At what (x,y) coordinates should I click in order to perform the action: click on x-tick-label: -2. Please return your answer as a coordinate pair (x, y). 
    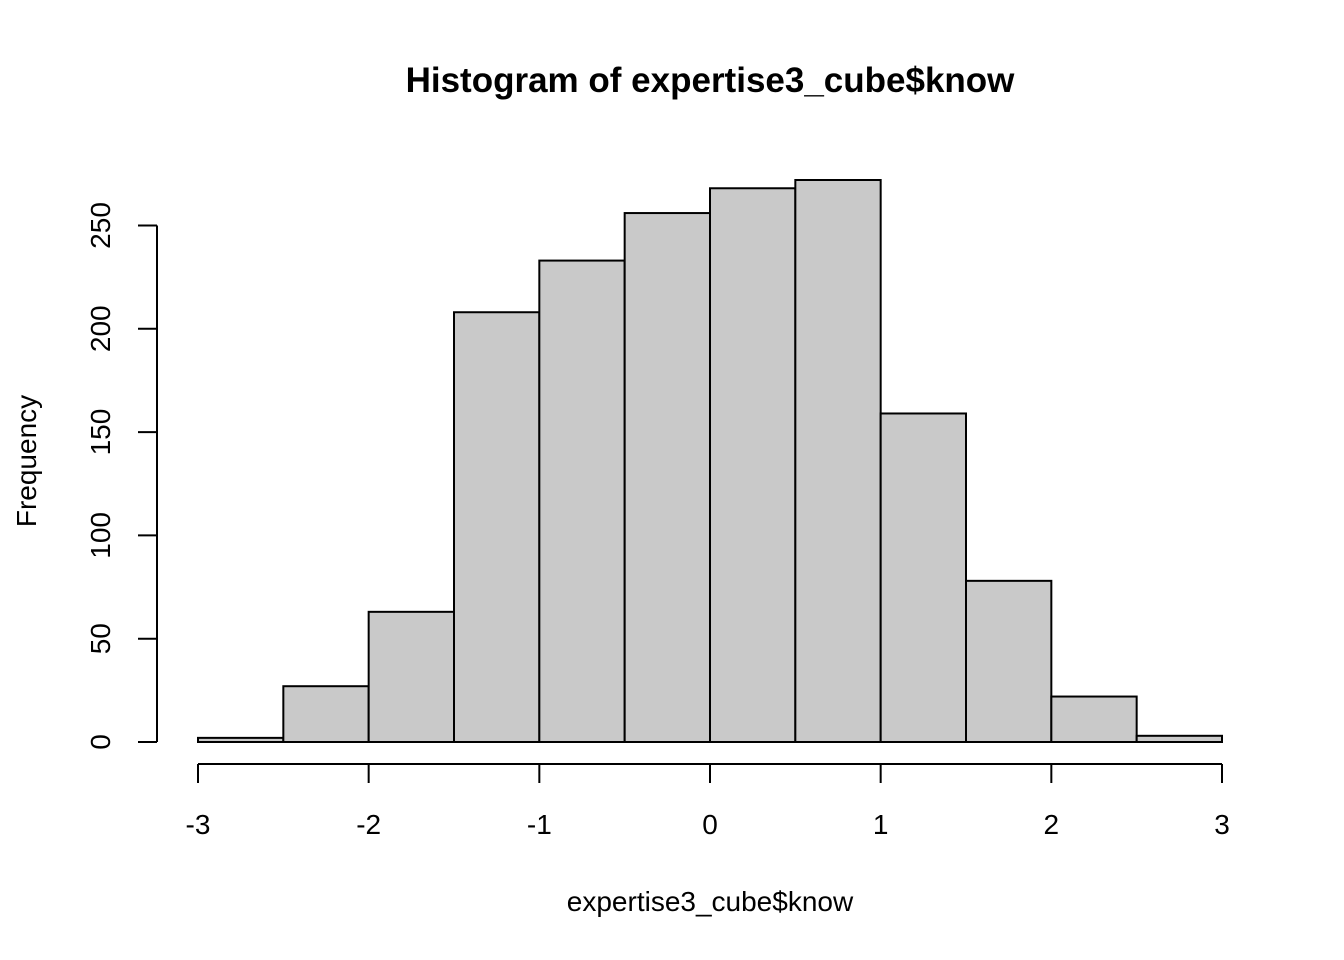
    Looking at the image, I should click on (368, 824).